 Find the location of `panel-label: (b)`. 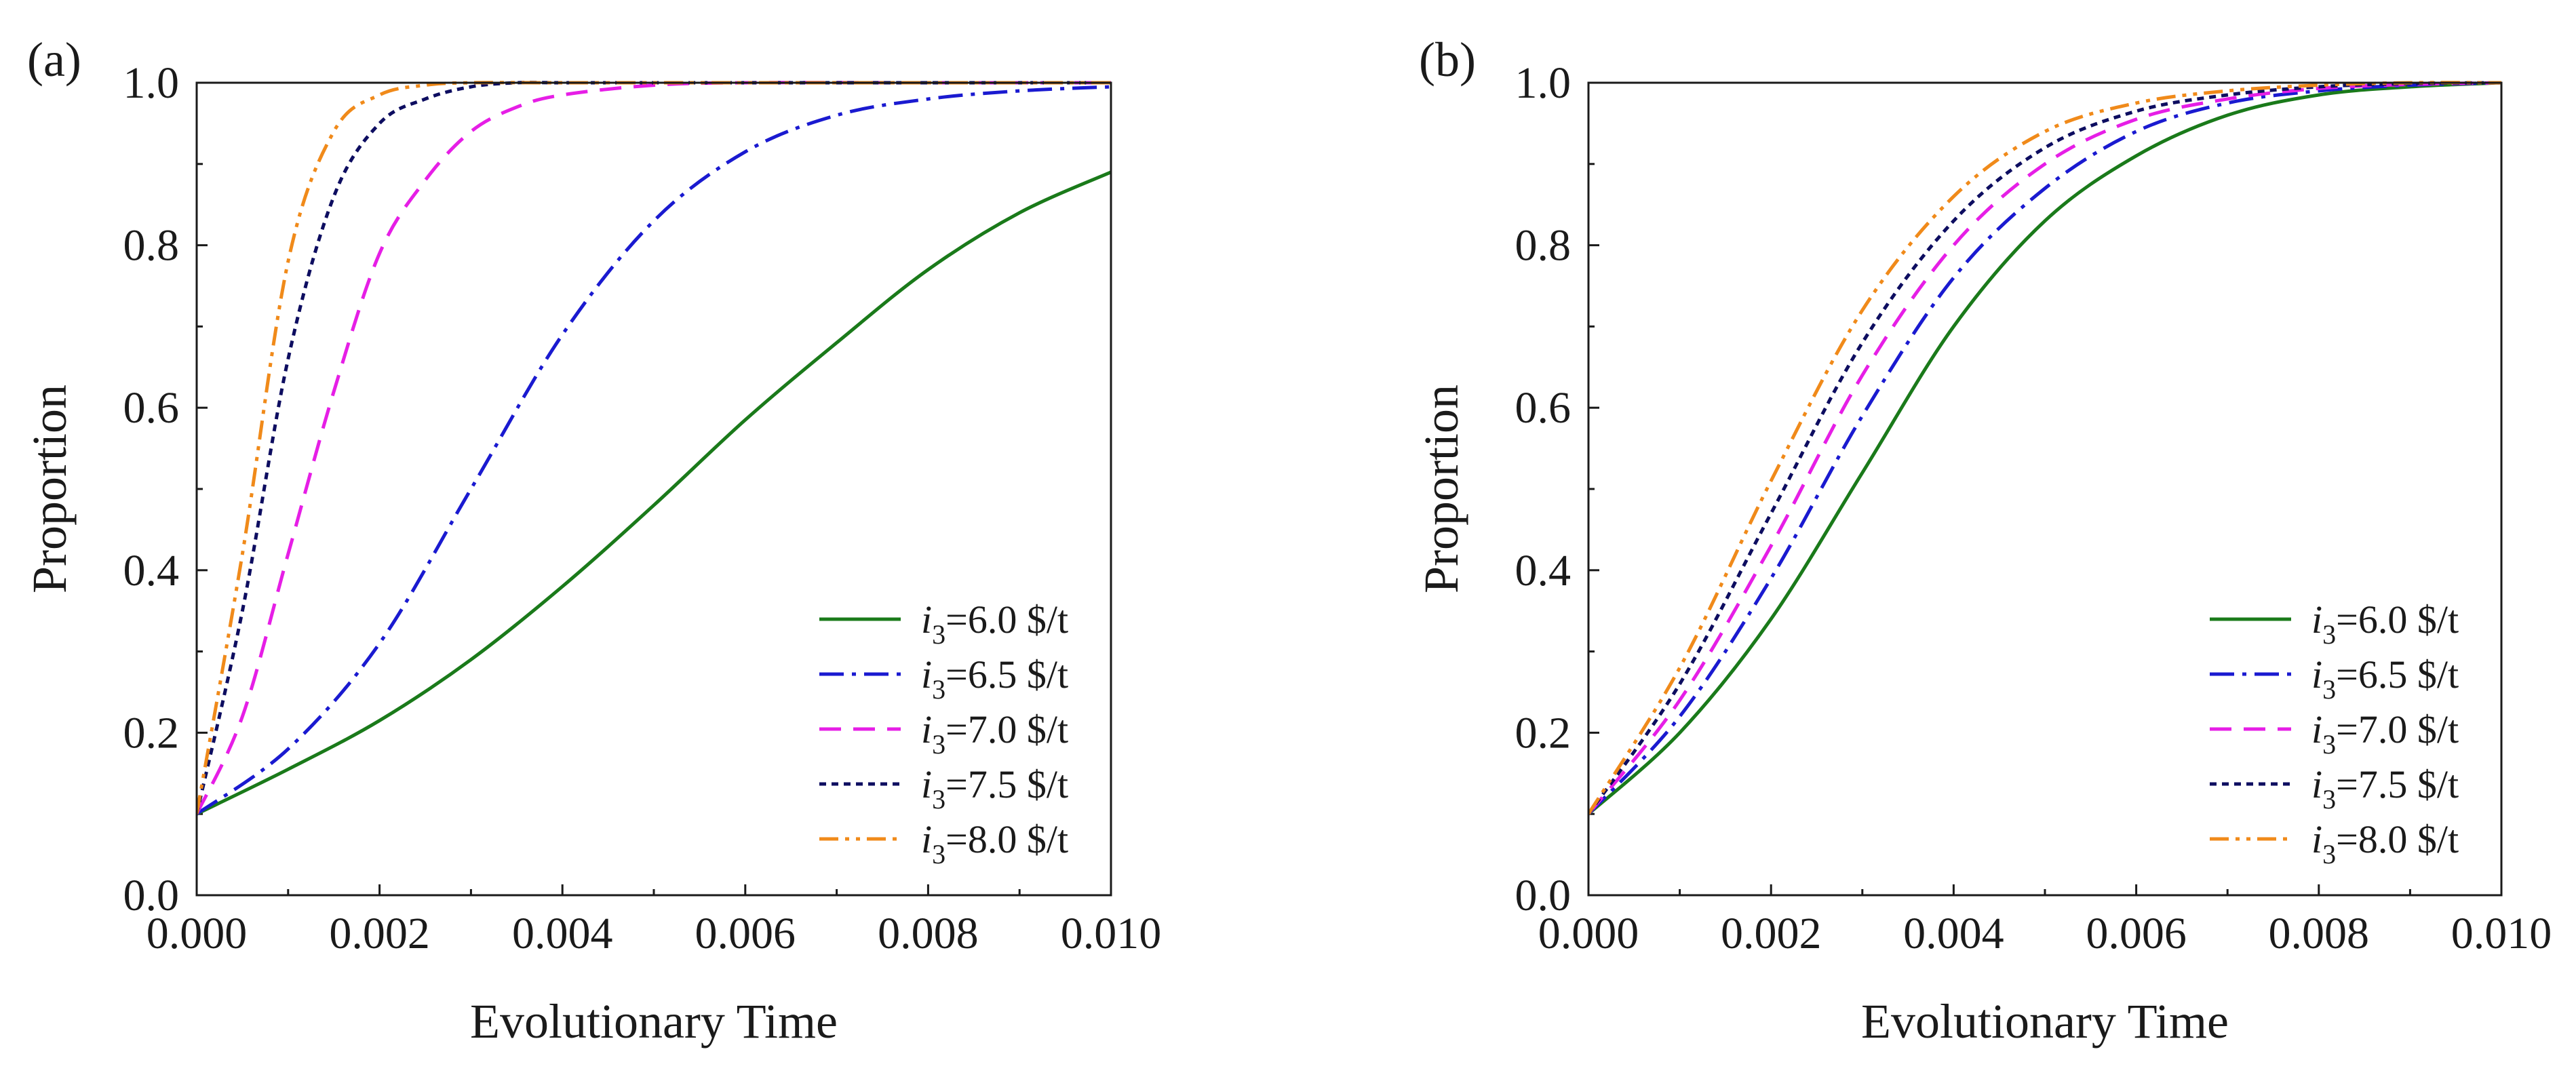

panel-label: (b) is located at coordinates (1447, 60).